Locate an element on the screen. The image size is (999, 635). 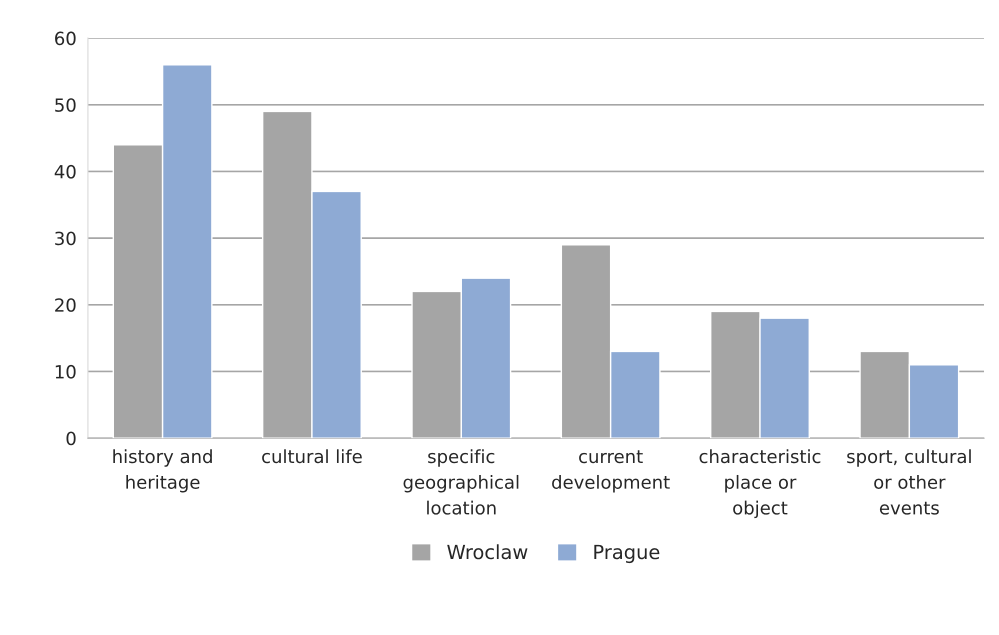
y-tick-label: 10 is located at coordinates (66, 371).